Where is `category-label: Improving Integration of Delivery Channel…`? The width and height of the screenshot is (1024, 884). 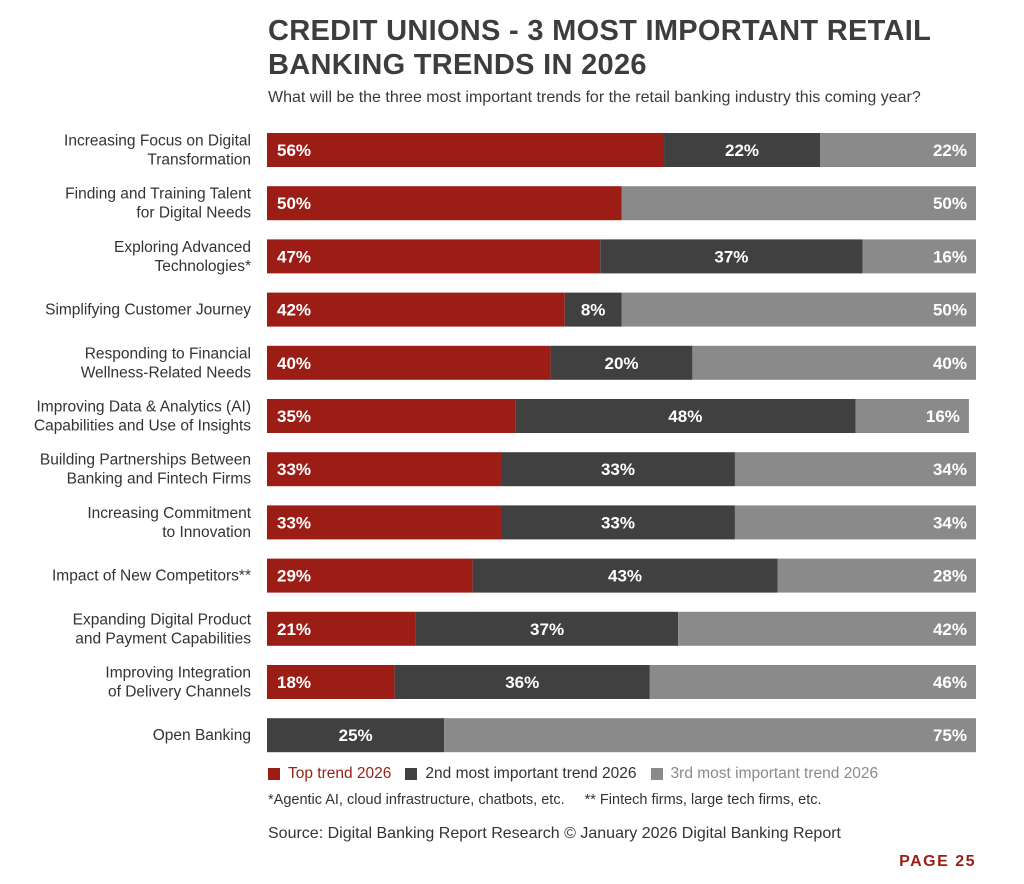
category-label: Improving Integration of Delivery Channel… is located at coordinates (178, 683).